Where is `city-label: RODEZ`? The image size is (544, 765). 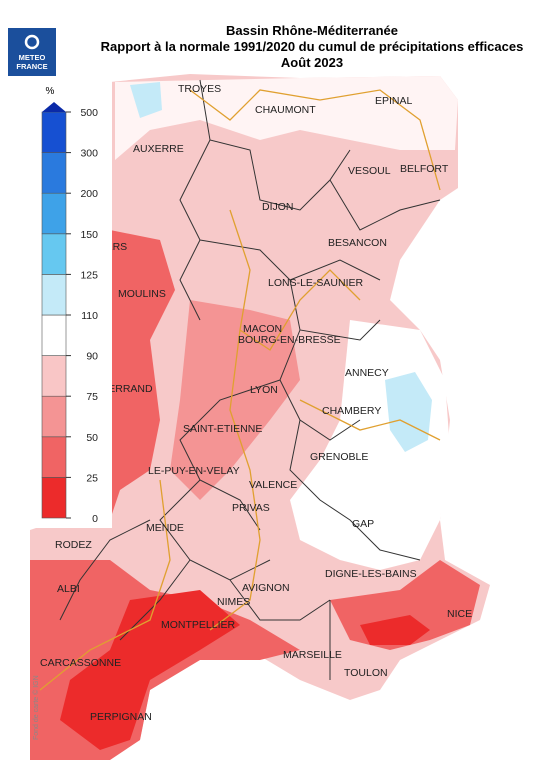 city-label: RODEZ is located at coordinates (73, 545).